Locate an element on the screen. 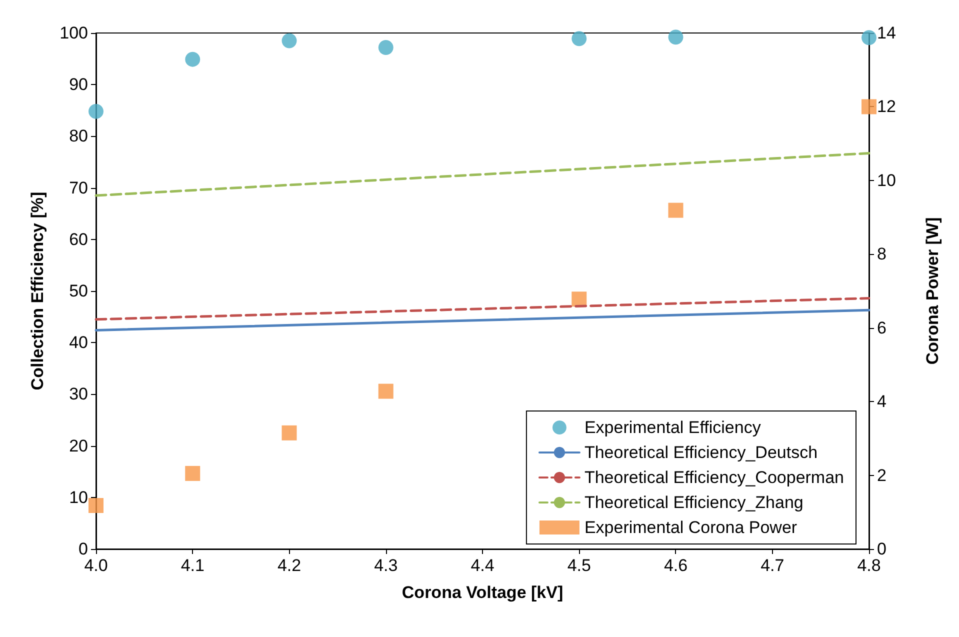 The height and width of the screenshot is (637, 959). y-tick-label: 20 is located at coordinates (78, 446).